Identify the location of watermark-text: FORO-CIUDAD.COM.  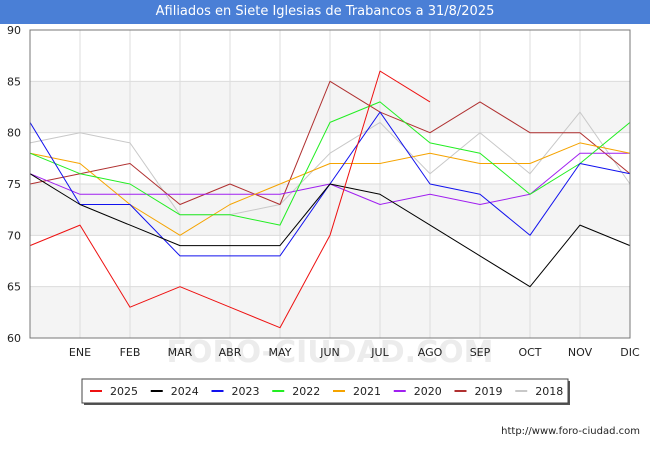
(330, 352).